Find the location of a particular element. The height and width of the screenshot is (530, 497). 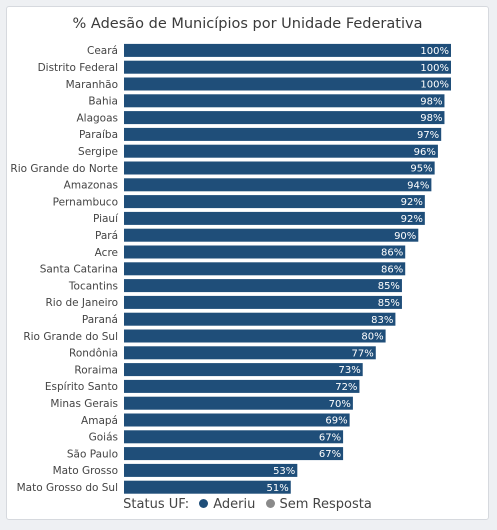

category-label: Goiás is located at coordinates (103, 438).